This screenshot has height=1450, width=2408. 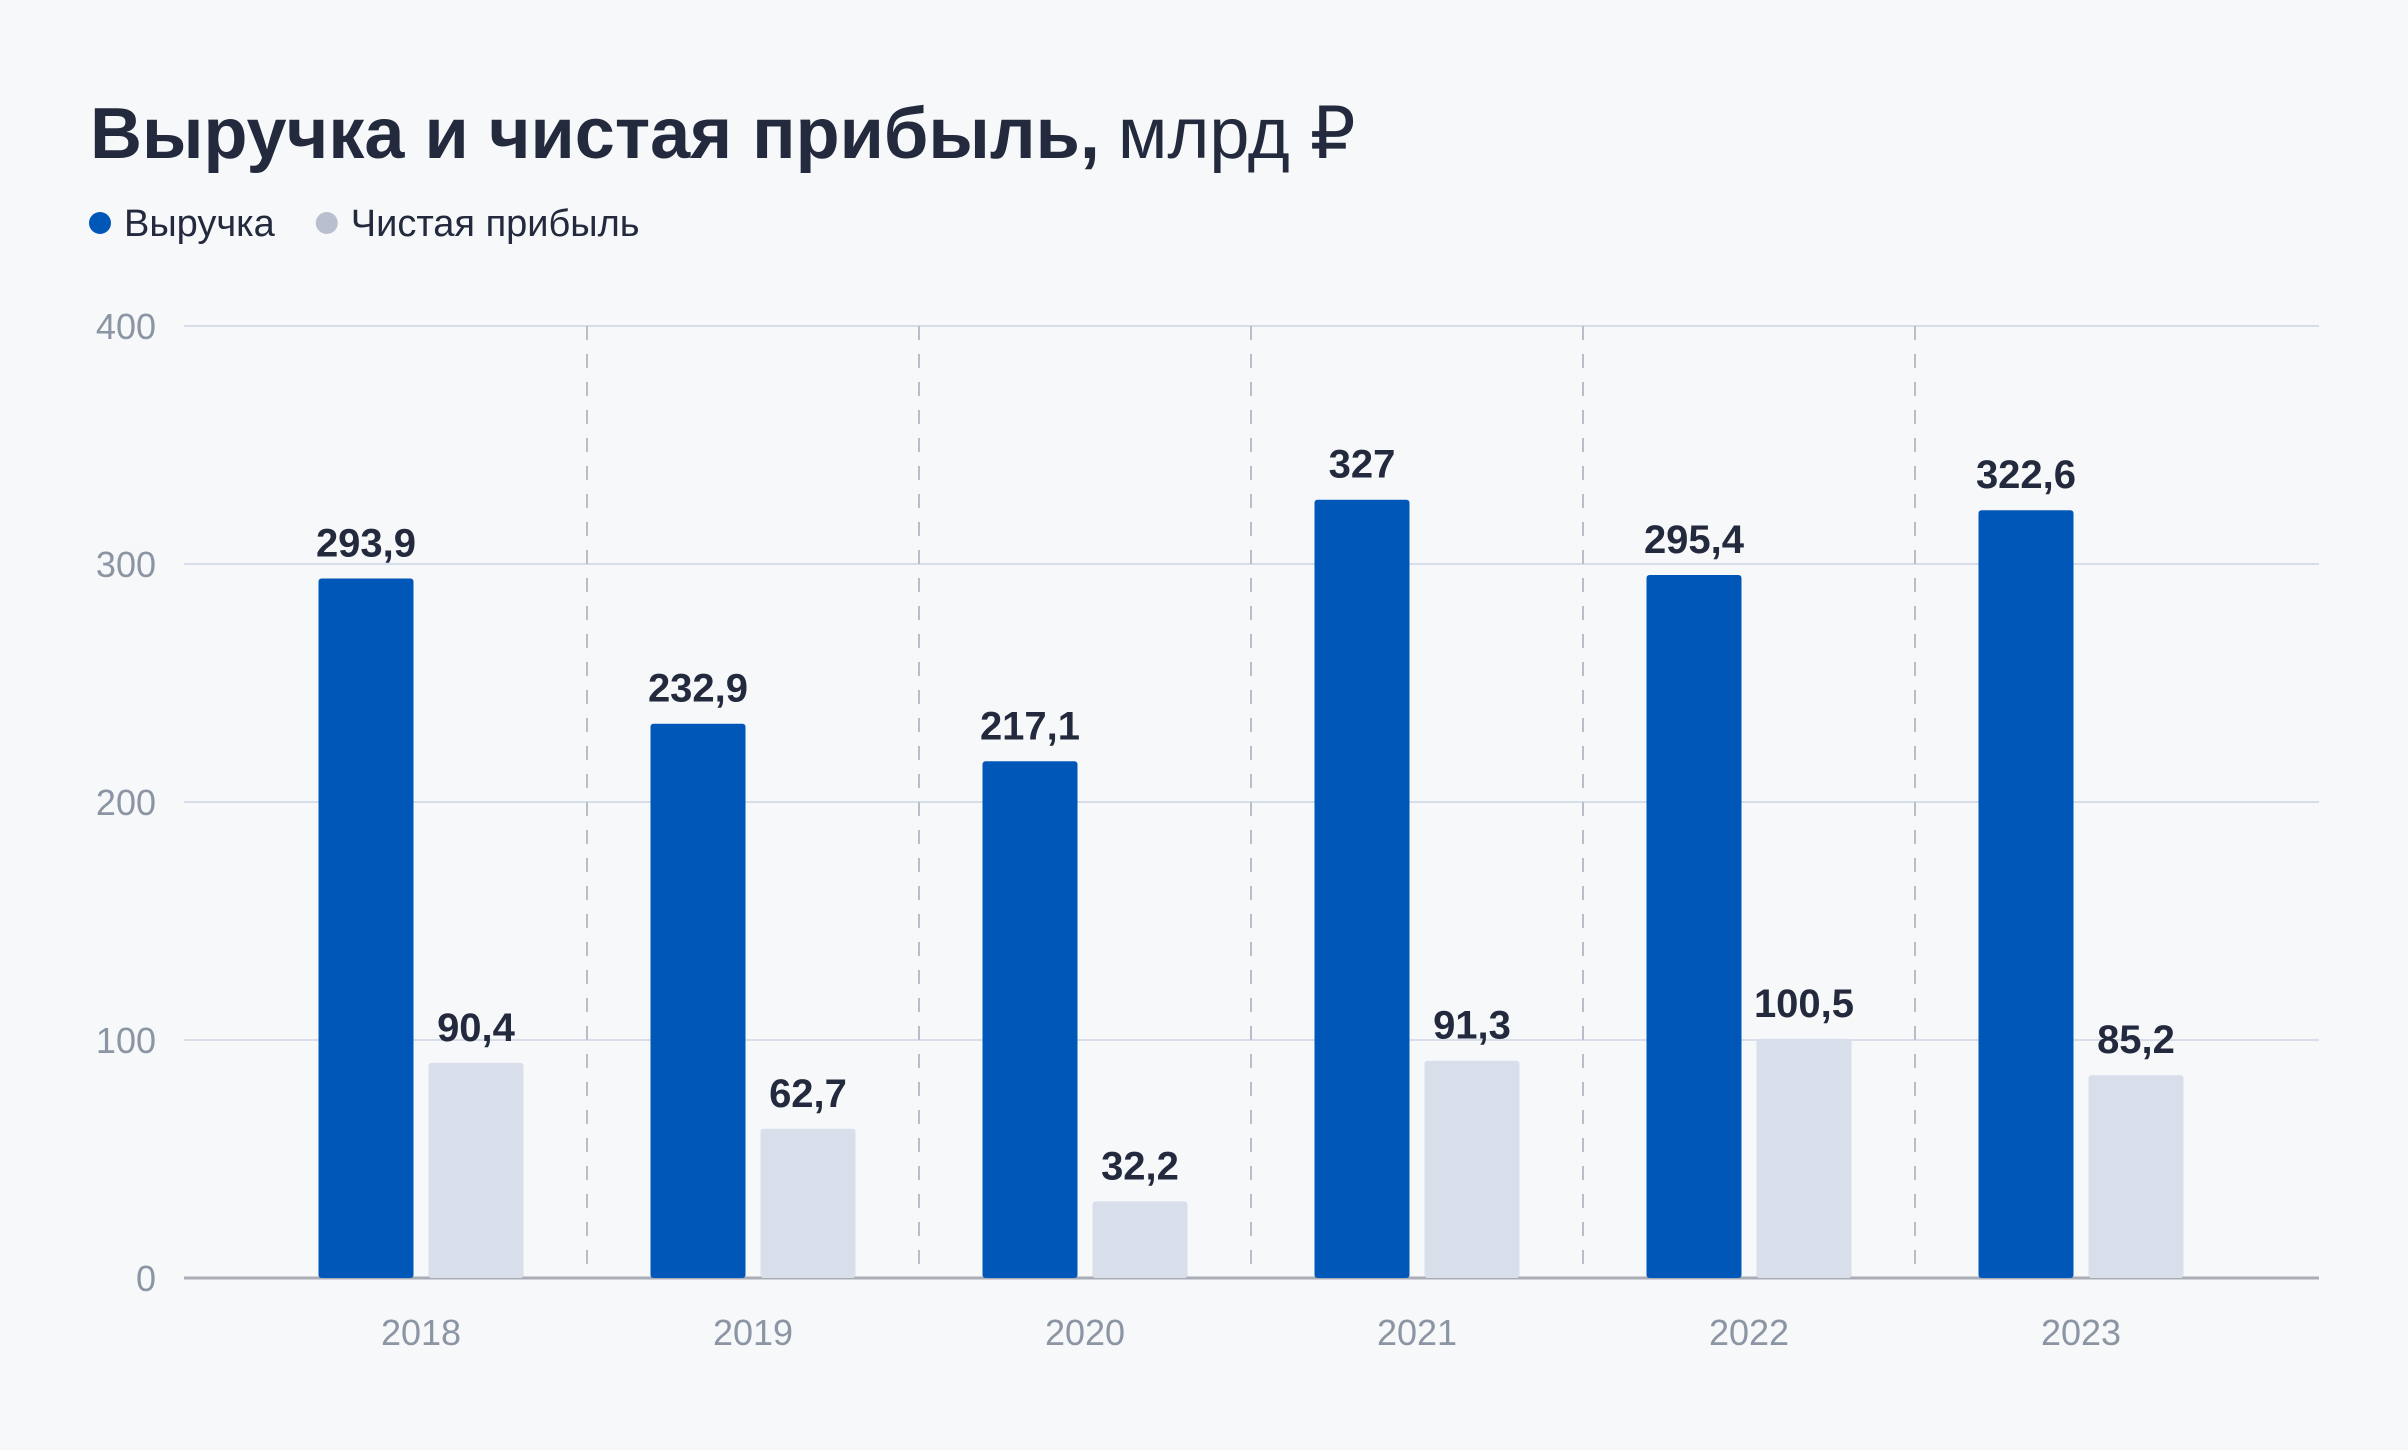 I want to click on data-label: 85,2, so click(x=2136, y=1040).